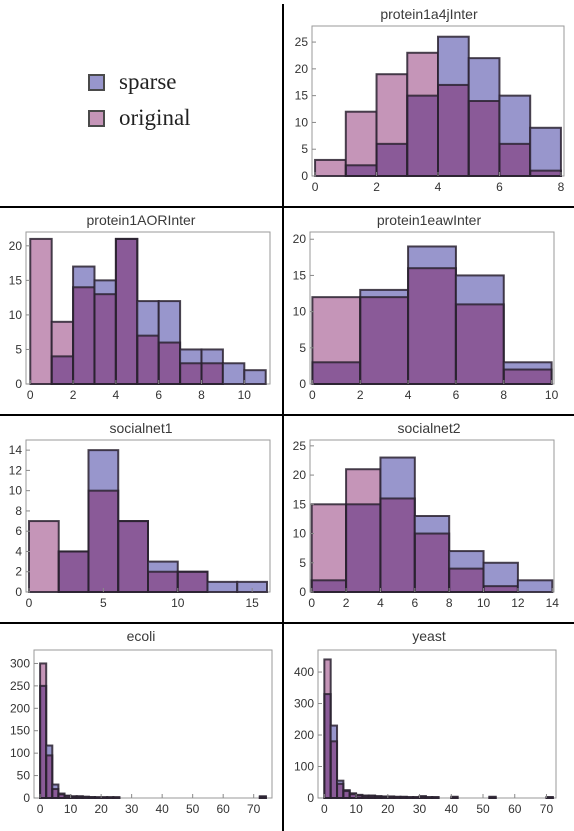 This screenshot has height=831, width=574. Describe the element at coordinates (311, 603) in the screenshot. I see `x-tick-label: 0` at that location.